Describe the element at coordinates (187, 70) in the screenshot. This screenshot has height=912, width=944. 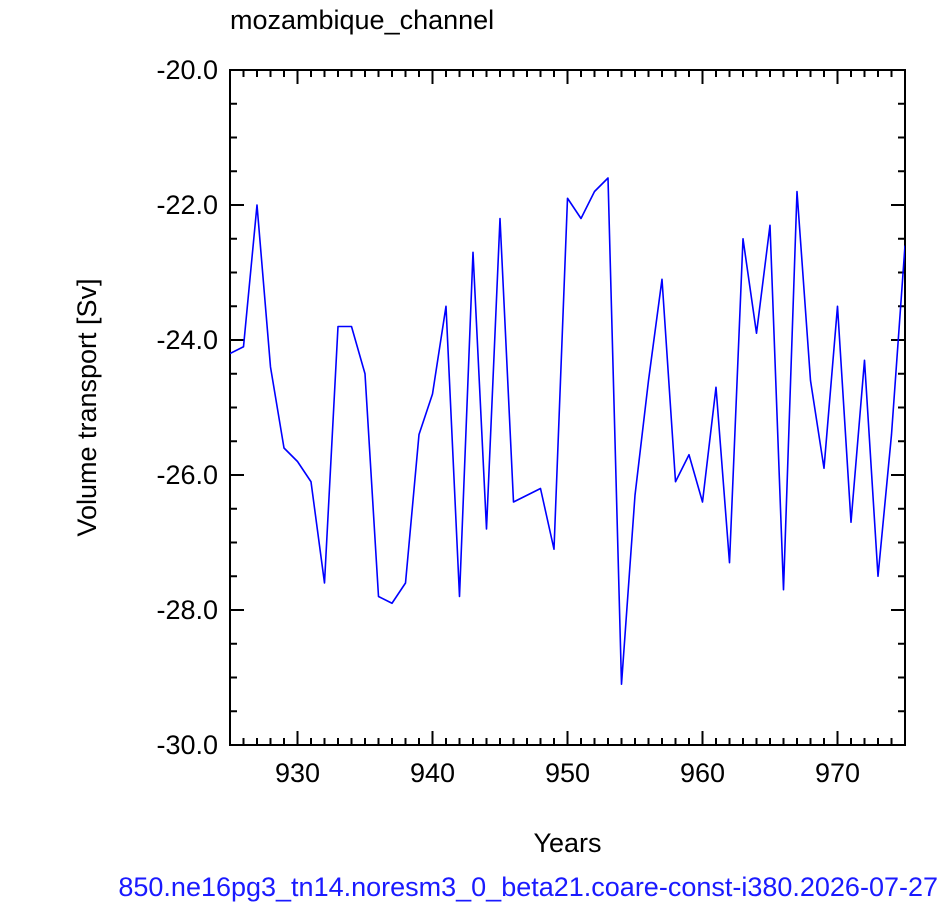
I see `y-tick-label: -20.0` at that location.